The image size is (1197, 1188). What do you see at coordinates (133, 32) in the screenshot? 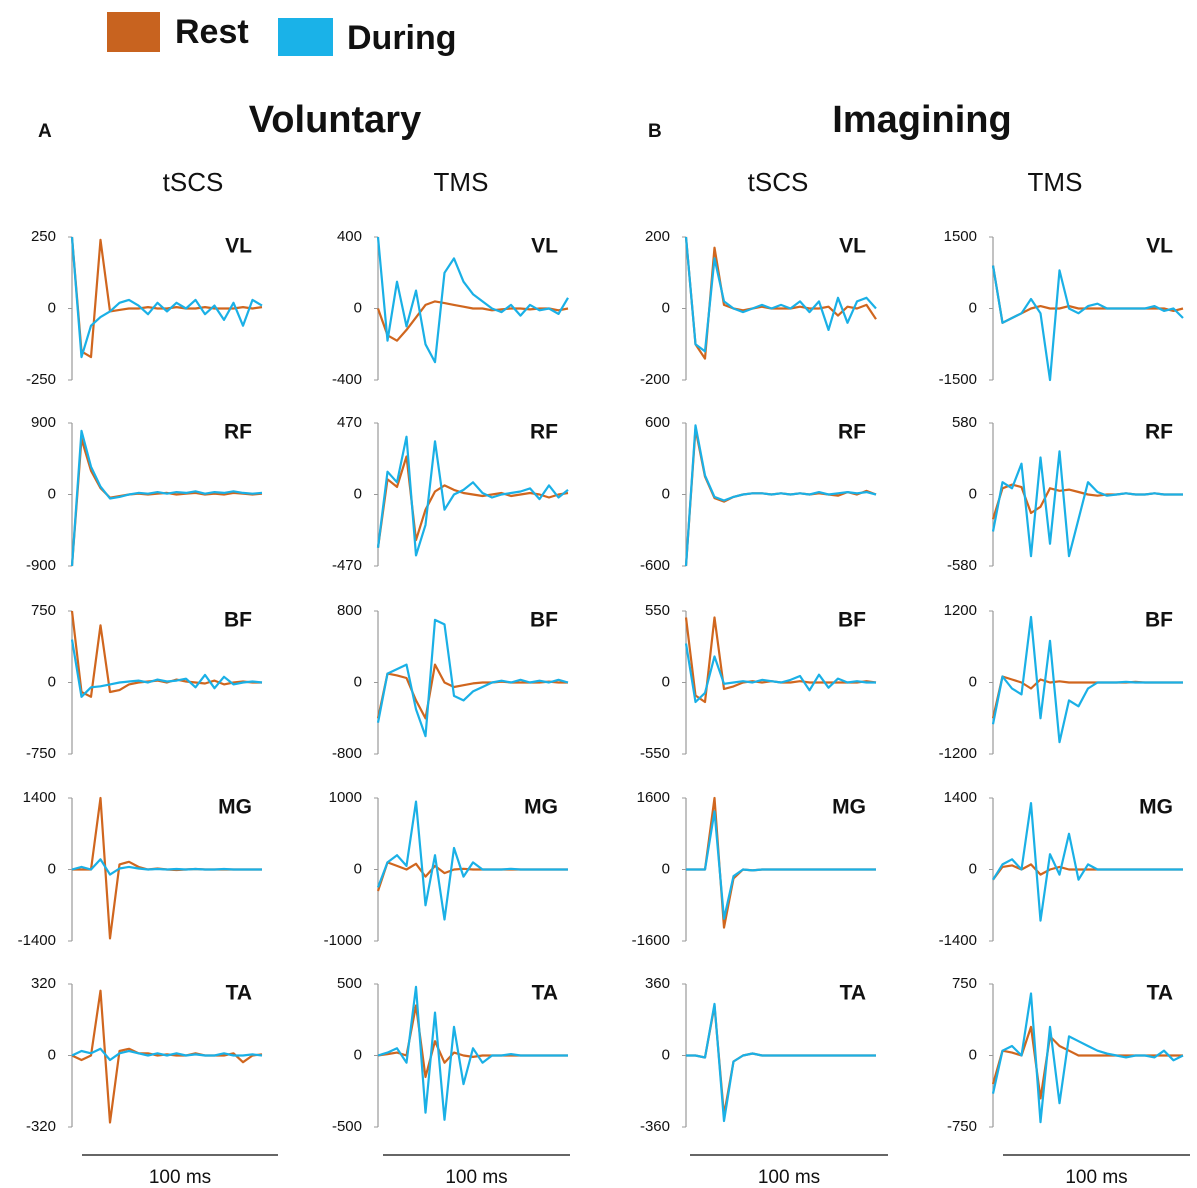
I see `legend-swatch` at bounding box center [133, 32].